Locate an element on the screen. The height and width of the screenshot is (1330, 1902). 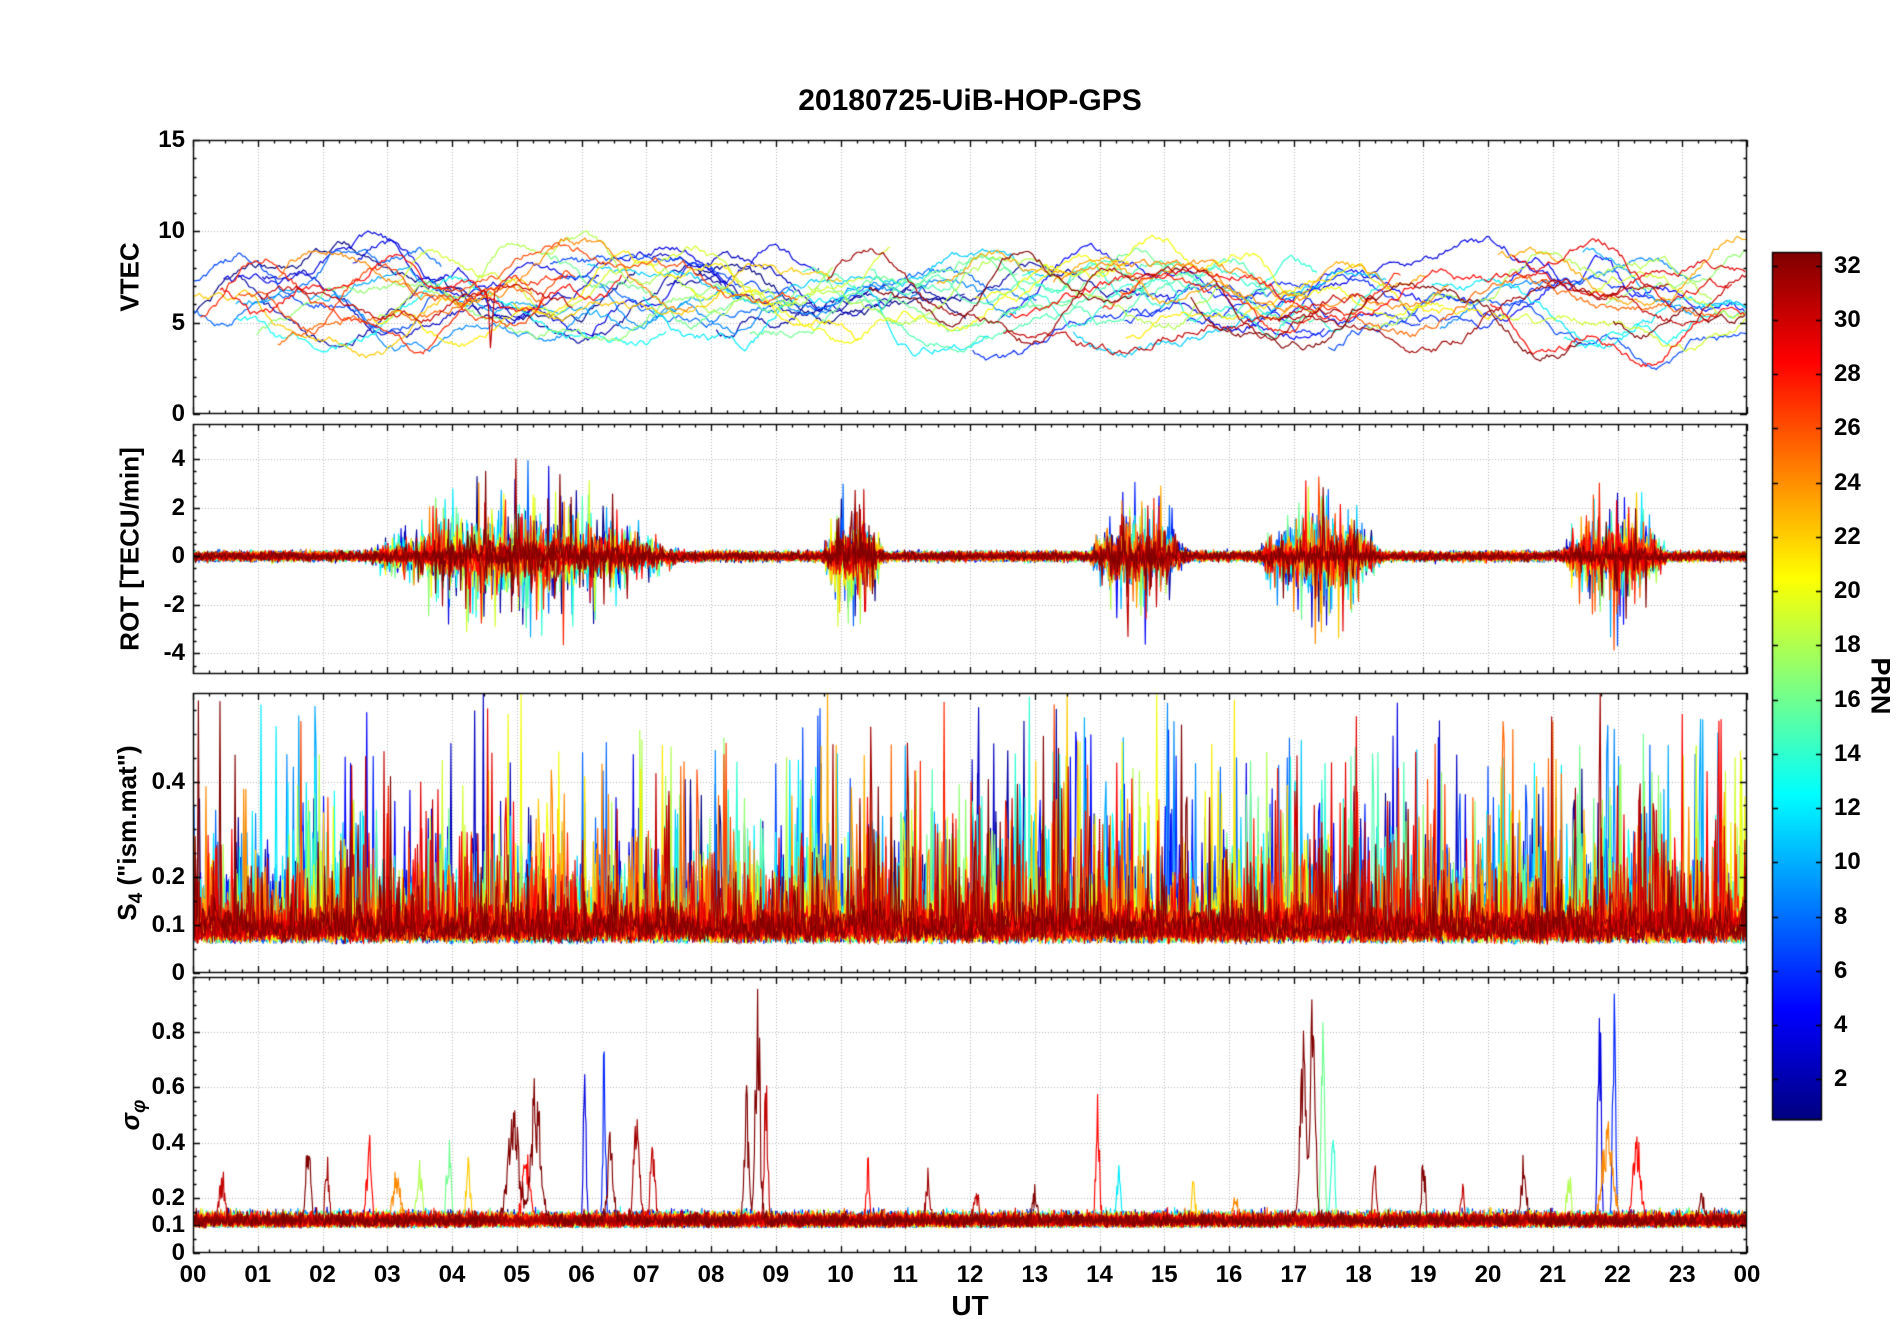
y-tick-label-sigma_phi: 0.2 is located at coordinates (168, 1197).